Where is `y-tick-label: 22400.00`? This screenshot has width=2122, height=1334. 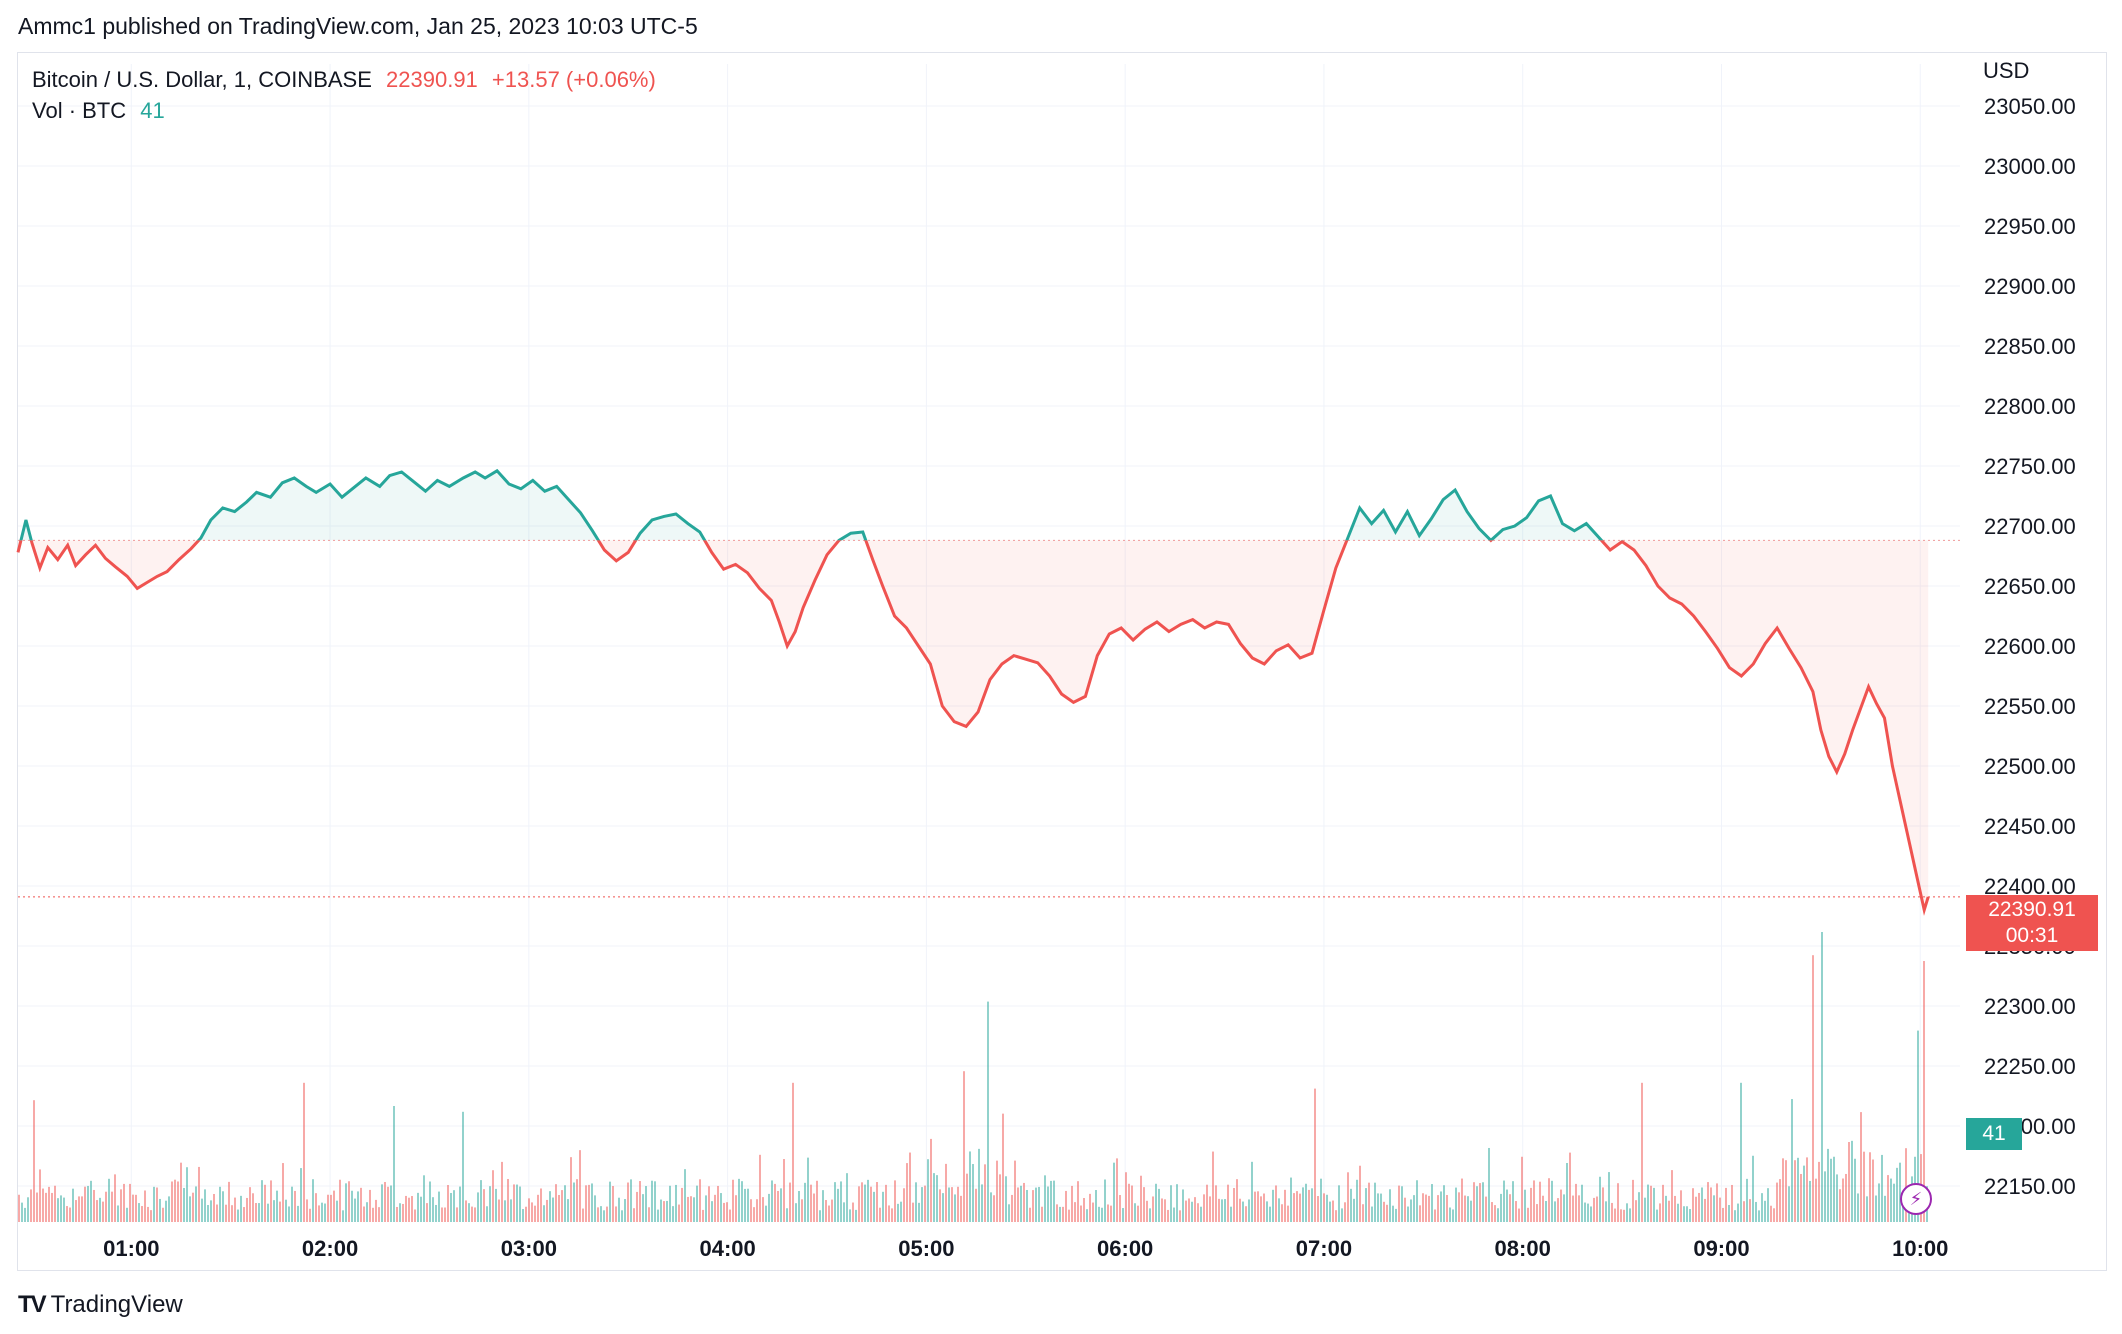
y-tick-label: 22400.00 is located at coordinates (2030, 886).